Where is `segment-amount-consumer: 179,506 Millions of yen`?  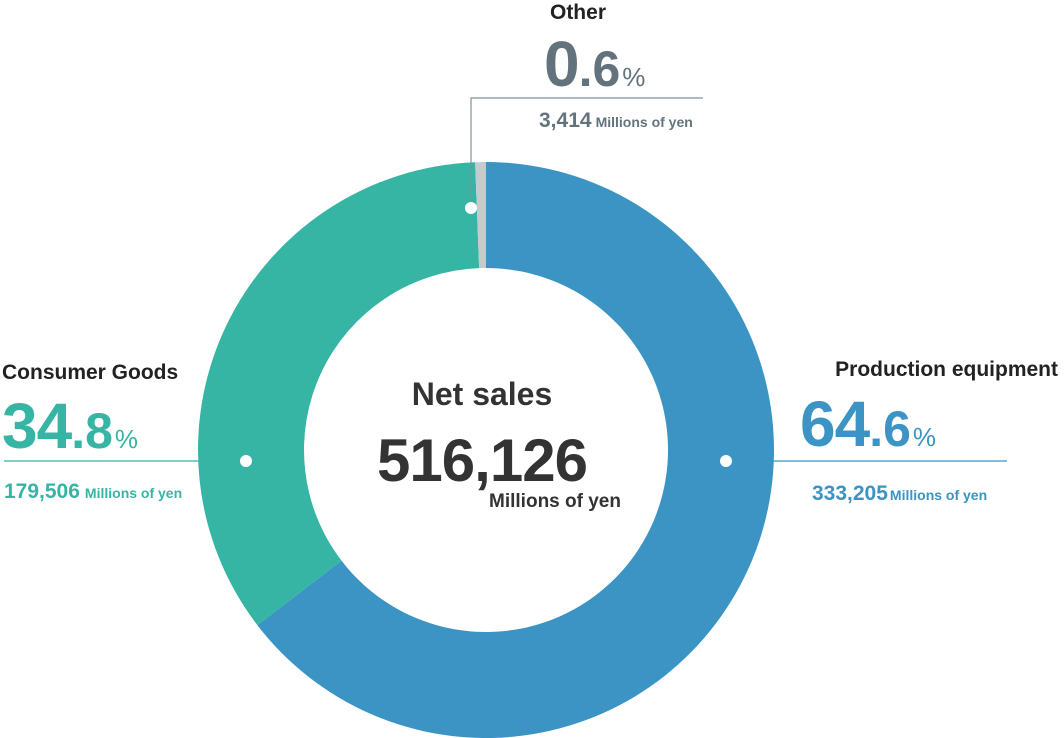 segment-amount-consumer: 179,506 Millions of yen is located at coordinates (93, 491).